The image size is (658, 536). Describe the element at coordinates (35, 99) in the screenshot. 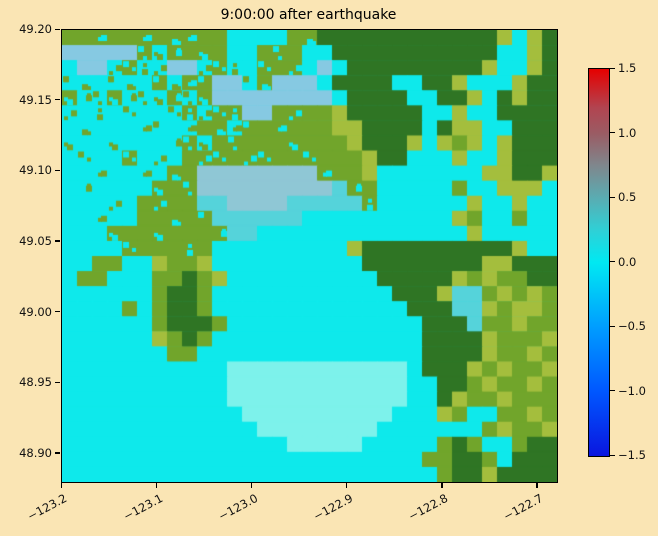

I see `y-tick-label: 49.15` at that location.